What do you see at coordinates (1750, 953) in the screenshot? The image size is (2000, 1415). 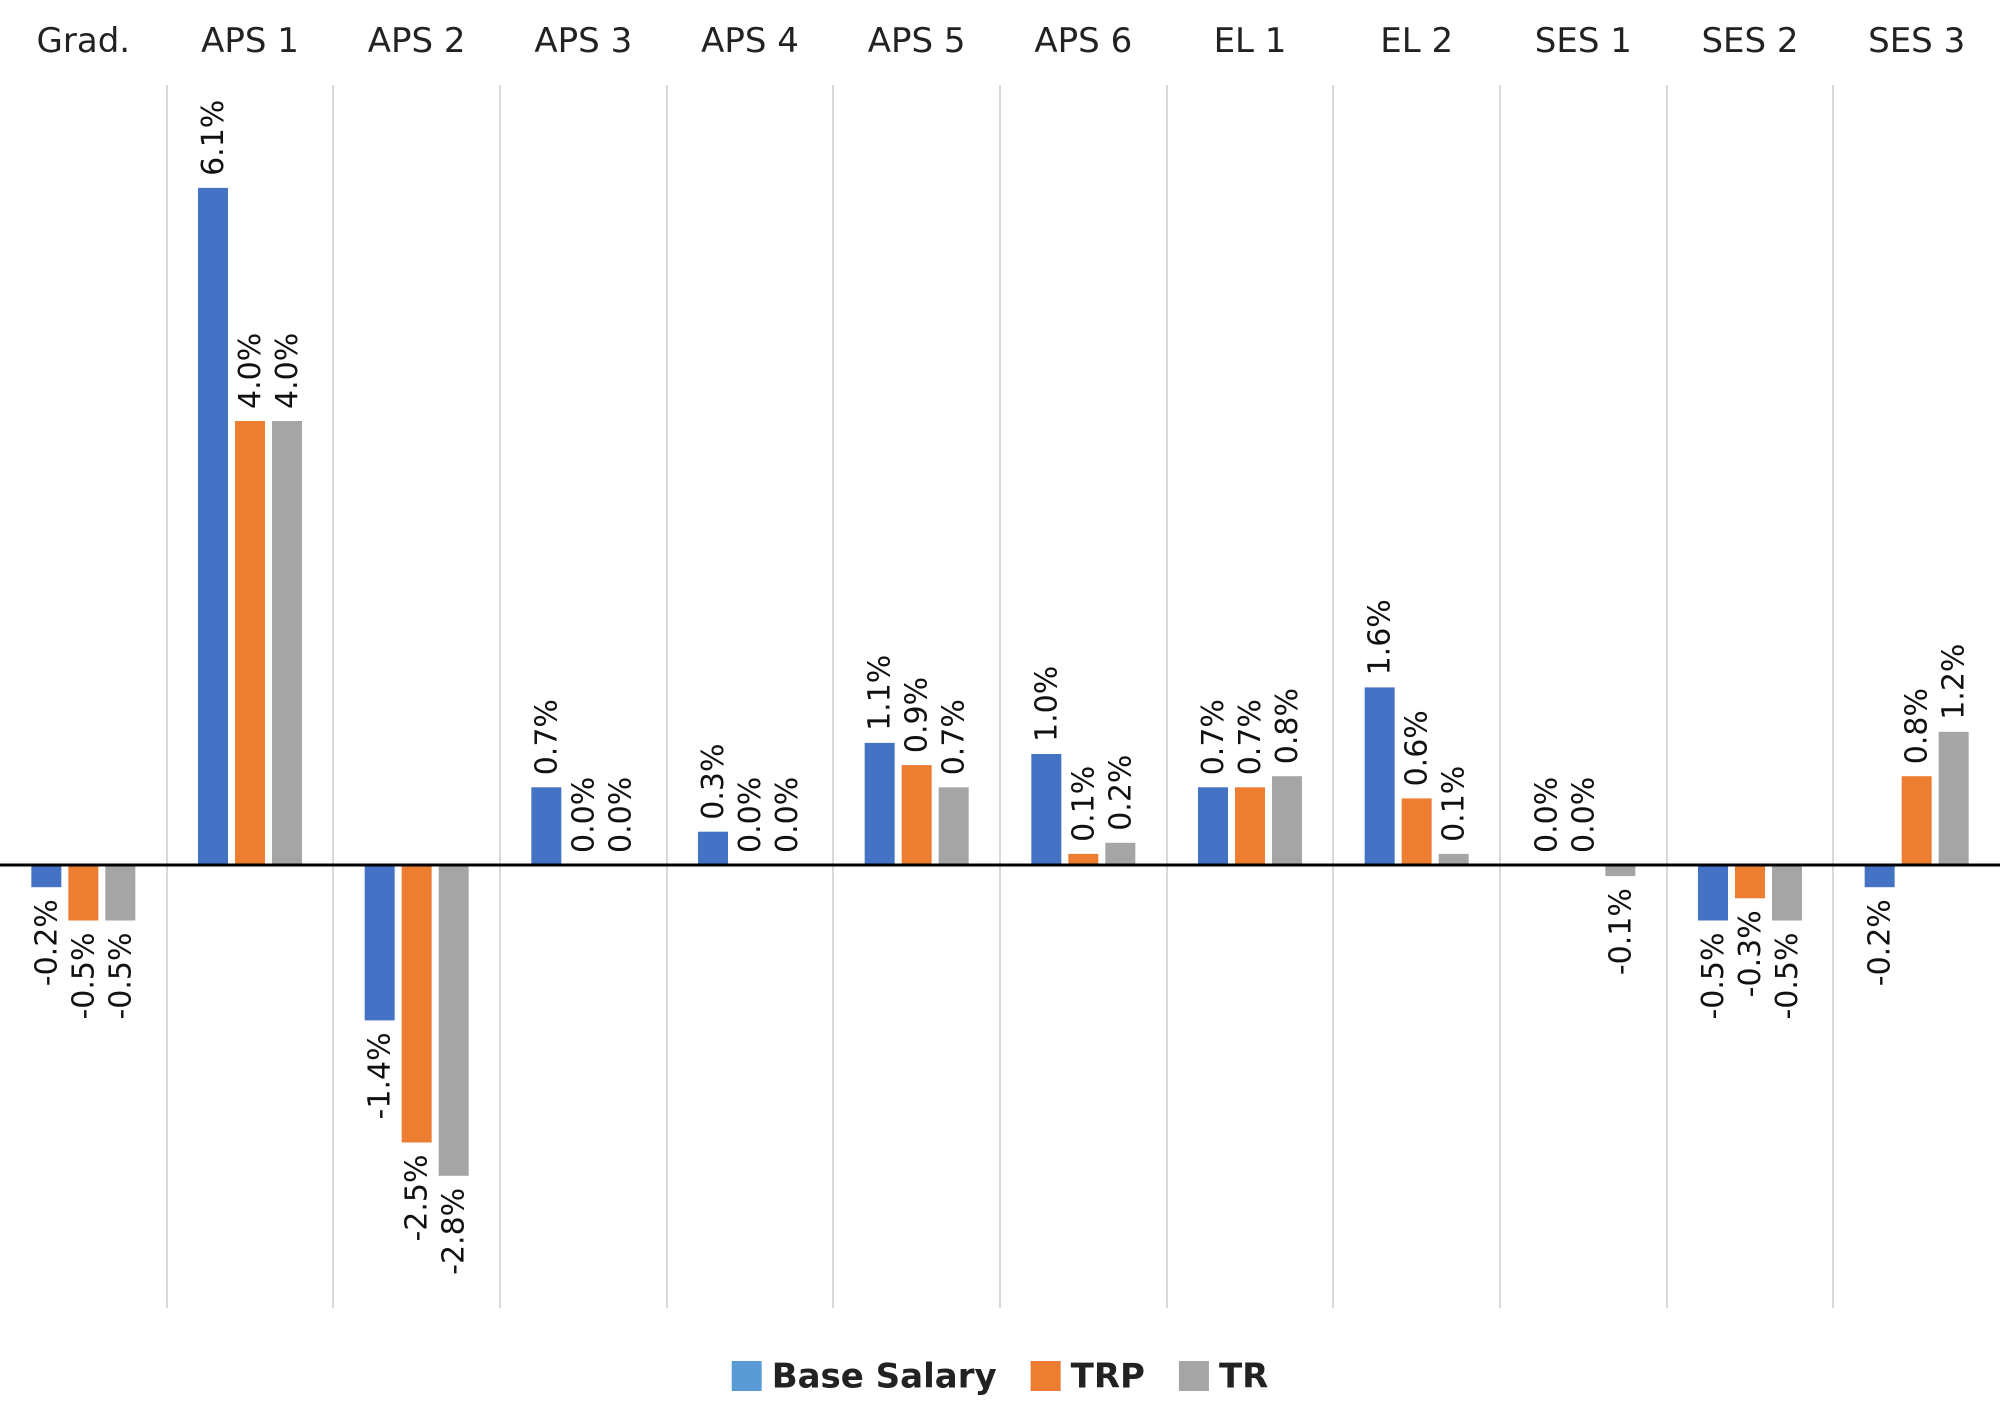 I see `data-label-trp-ses-2: -0.3%` at bounding box center [1750, 953].